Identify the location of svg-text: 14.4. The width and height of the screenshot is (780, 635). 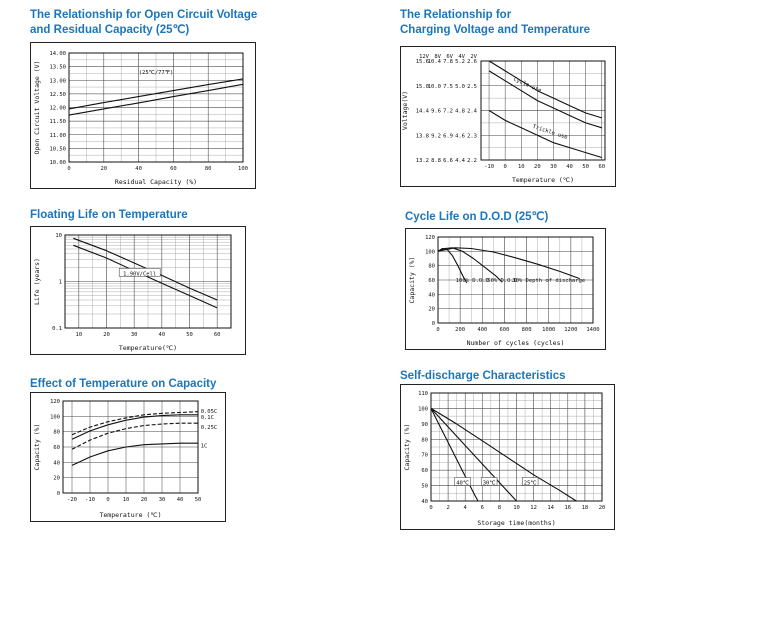
(423, 112).